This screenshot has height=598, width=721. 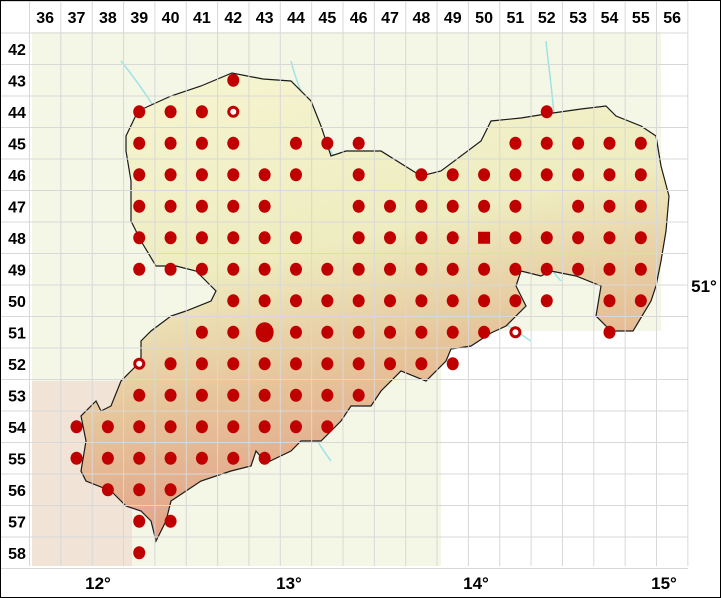 What do you see at coordinates (17, 491) in the screenshot?
I see `row-label: 56` at bounding box center [17, 491].